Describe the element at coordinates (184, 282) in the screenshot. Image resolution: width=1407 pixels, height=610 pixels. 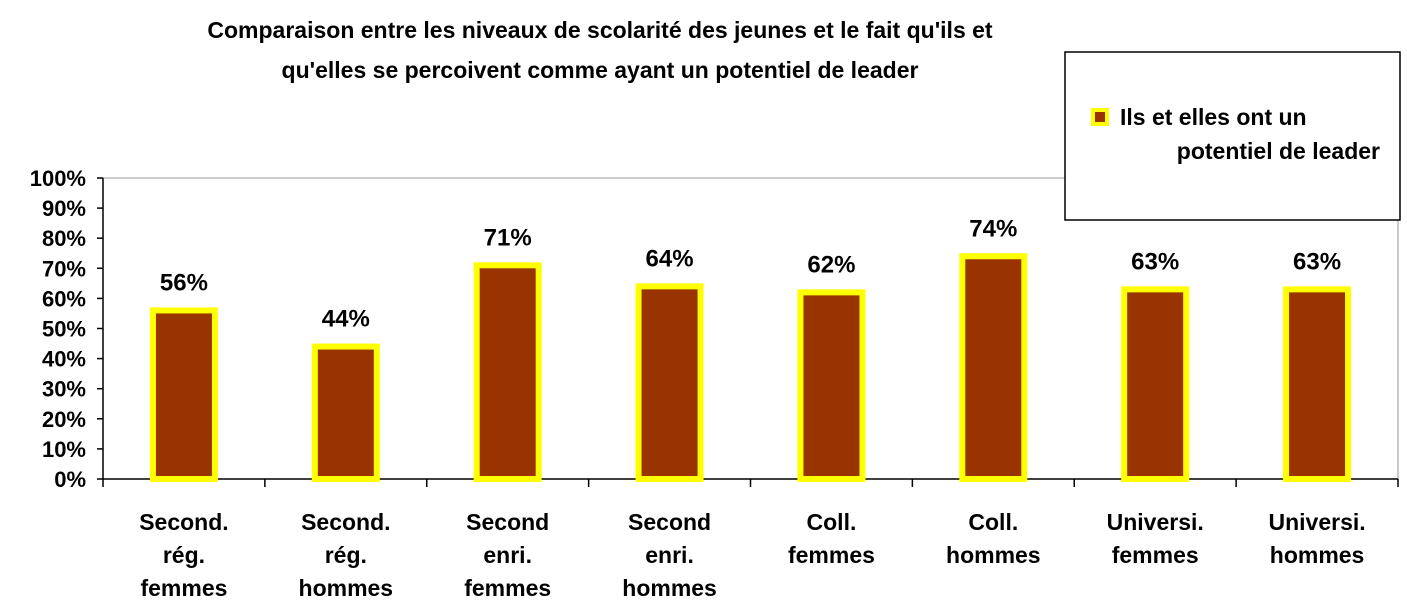
I see `data-label: 56%` at that location.